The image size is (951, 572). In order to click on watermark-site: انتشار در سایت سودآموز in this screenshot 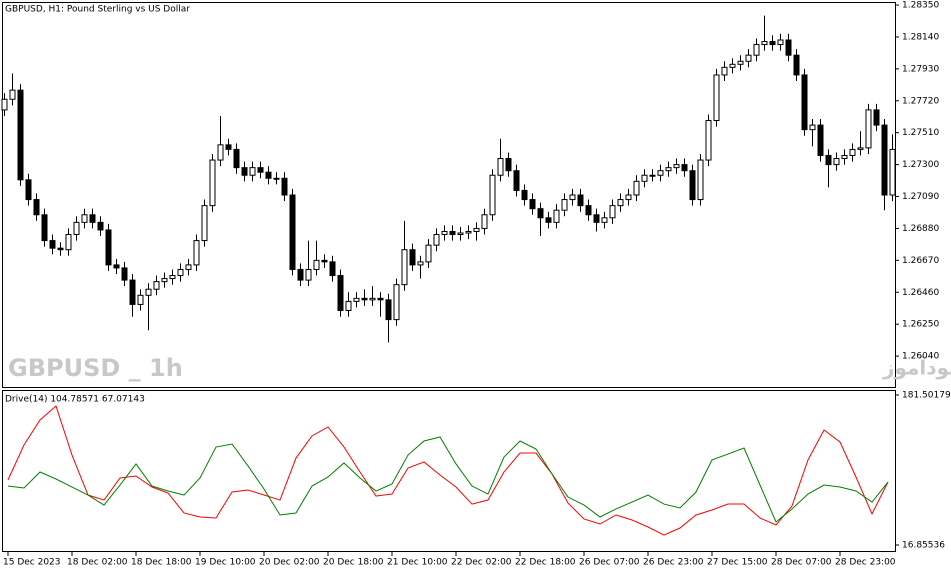, I will do `click(916, 367)`.